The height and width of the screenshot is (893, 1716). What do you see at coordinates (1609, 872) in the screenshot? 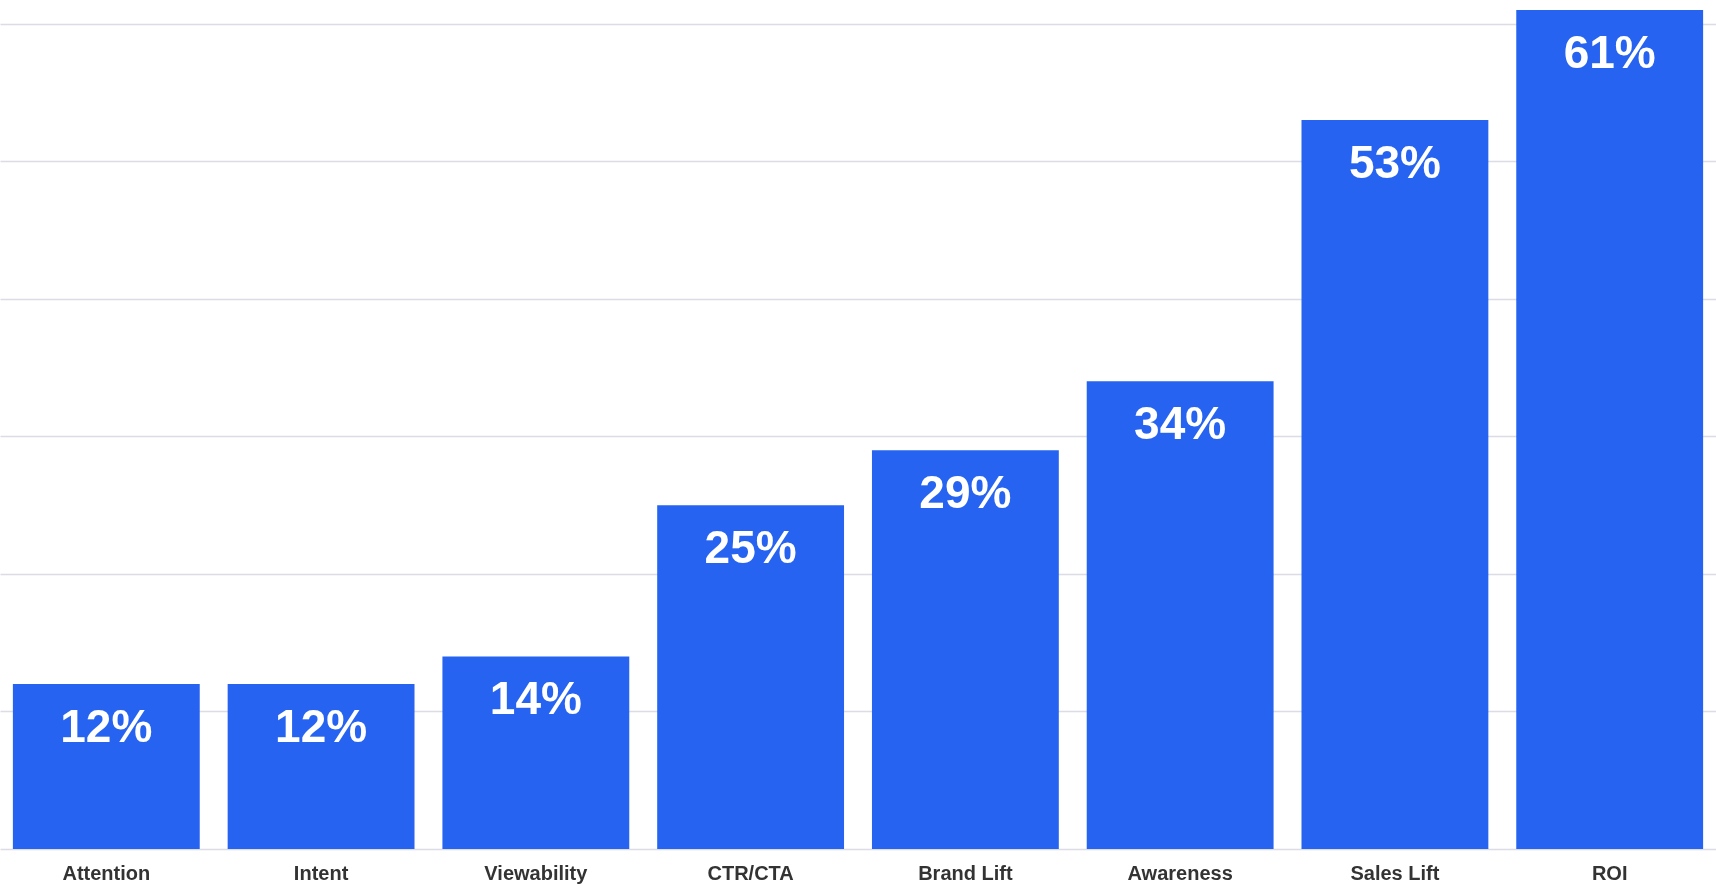
I see `x-tick-label: ROI` at bounding box center [1609, 872].